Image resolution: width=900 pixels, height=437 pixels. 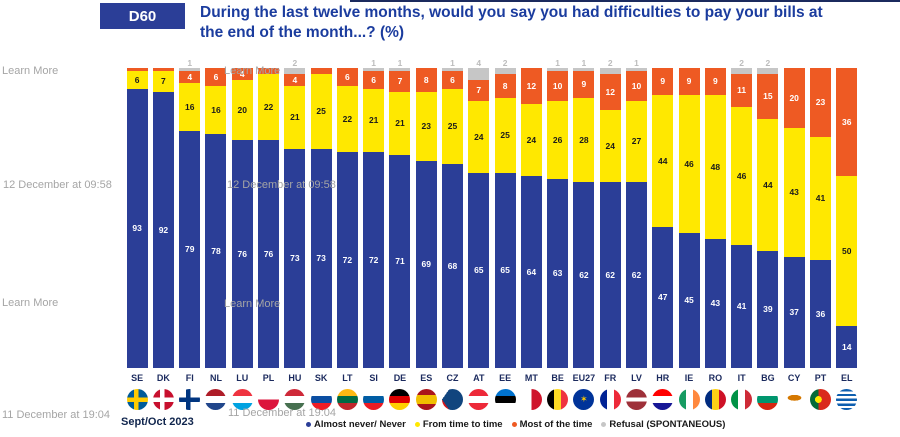 What do you see at coordinates (252, 304) in the screenshot?
I see `learn-more-link-bottom-chart: Learn More` at bounding box center [252, 304].